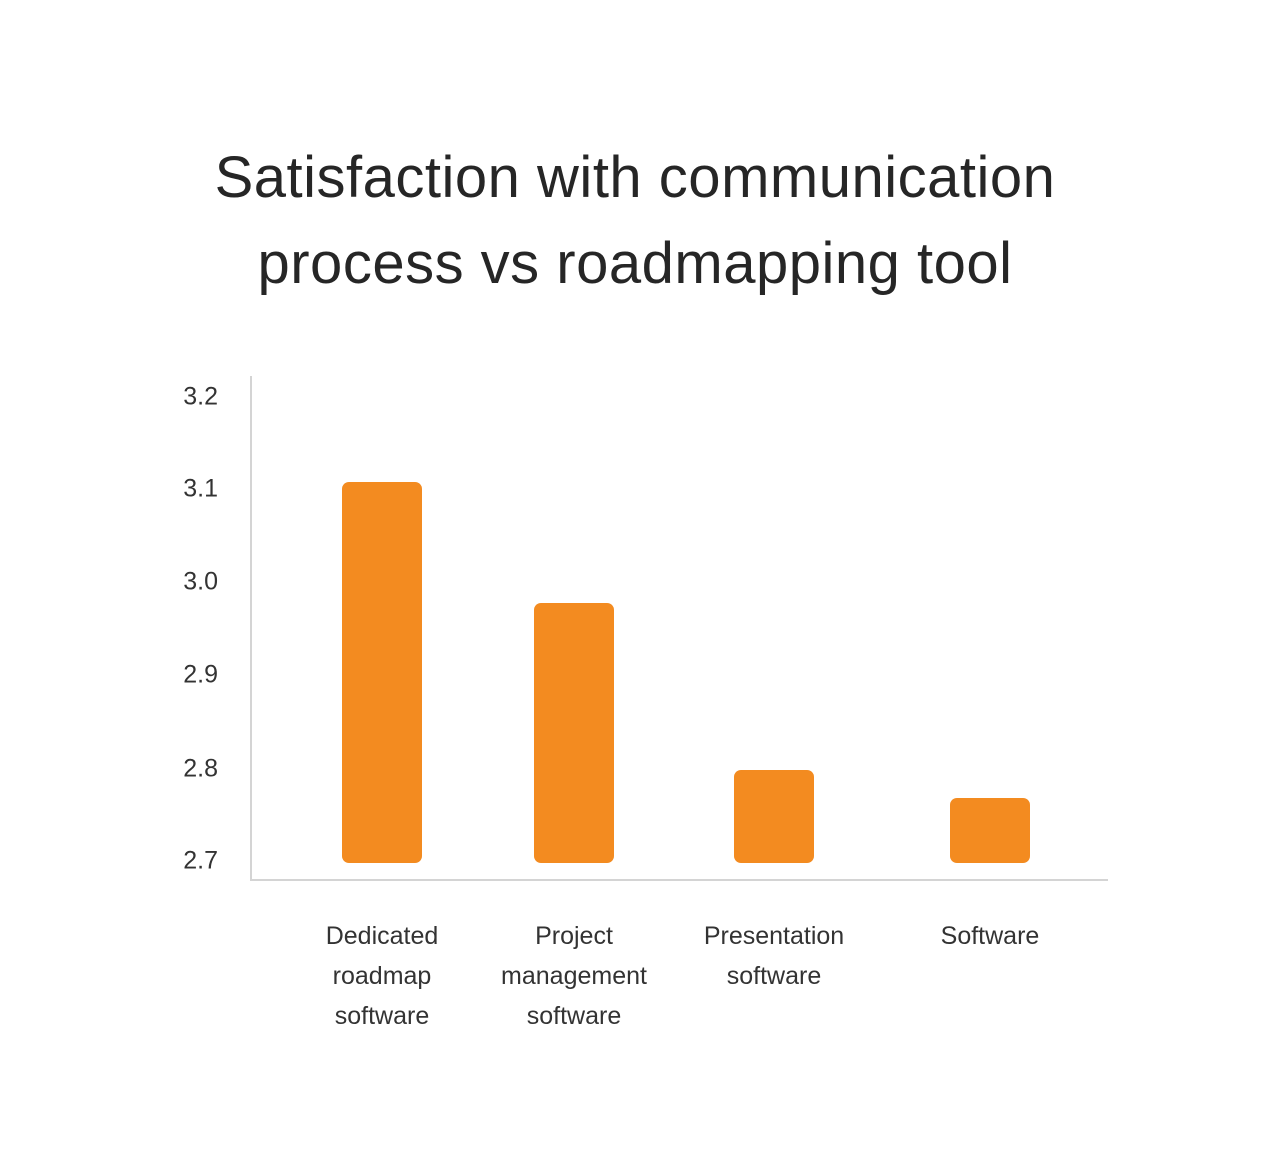 This screenshot has height=1162, width=1270. I want to click on y-tick-label: 2.9, so click(200, 674).